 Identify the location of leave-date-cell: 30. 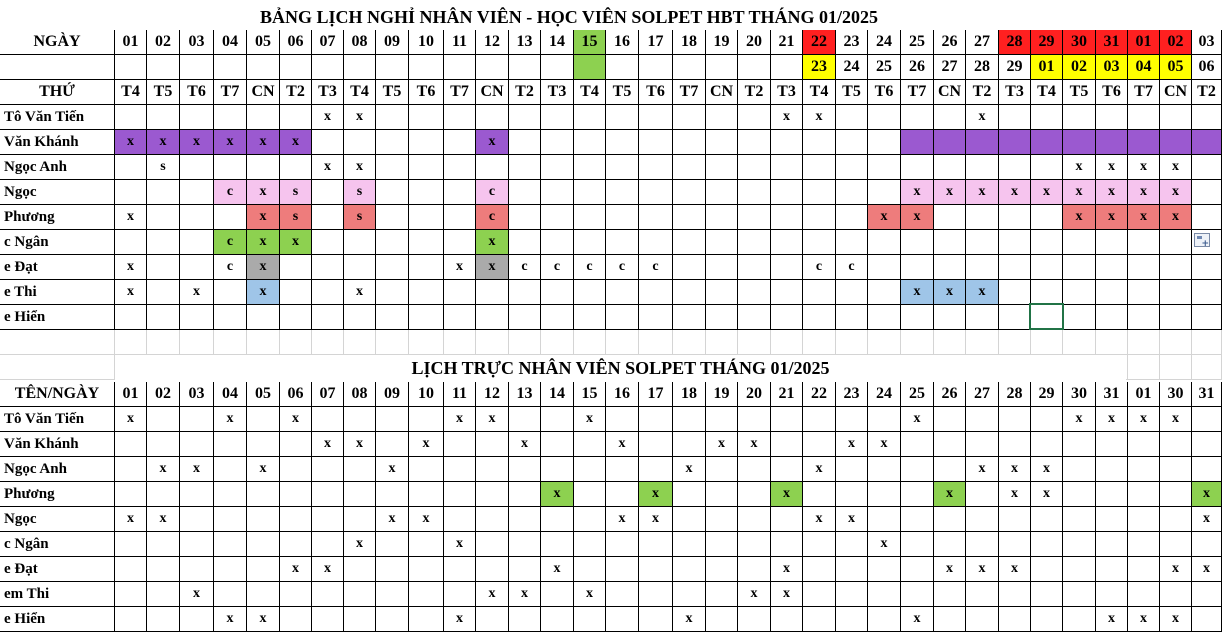
(1079, 42).